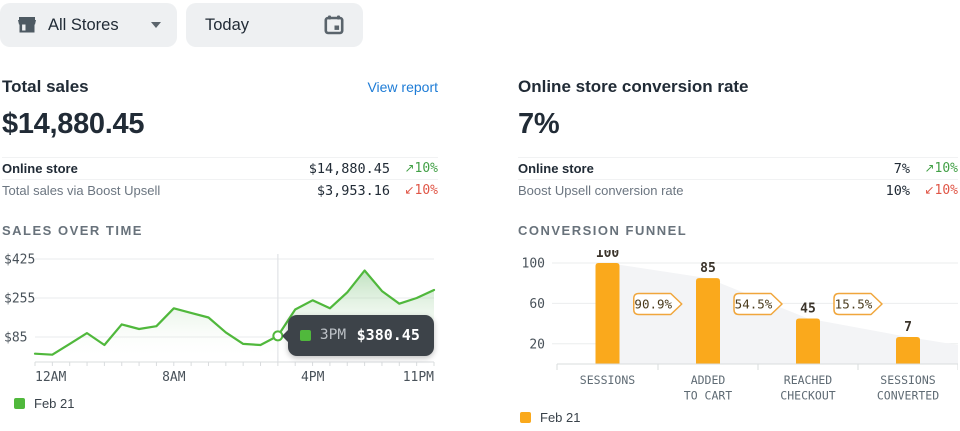 The image size is (960, 431). Describe the element at coordinates (807, 396) in the screenshot. I see `svg-text: CHECKOUT` at that location.